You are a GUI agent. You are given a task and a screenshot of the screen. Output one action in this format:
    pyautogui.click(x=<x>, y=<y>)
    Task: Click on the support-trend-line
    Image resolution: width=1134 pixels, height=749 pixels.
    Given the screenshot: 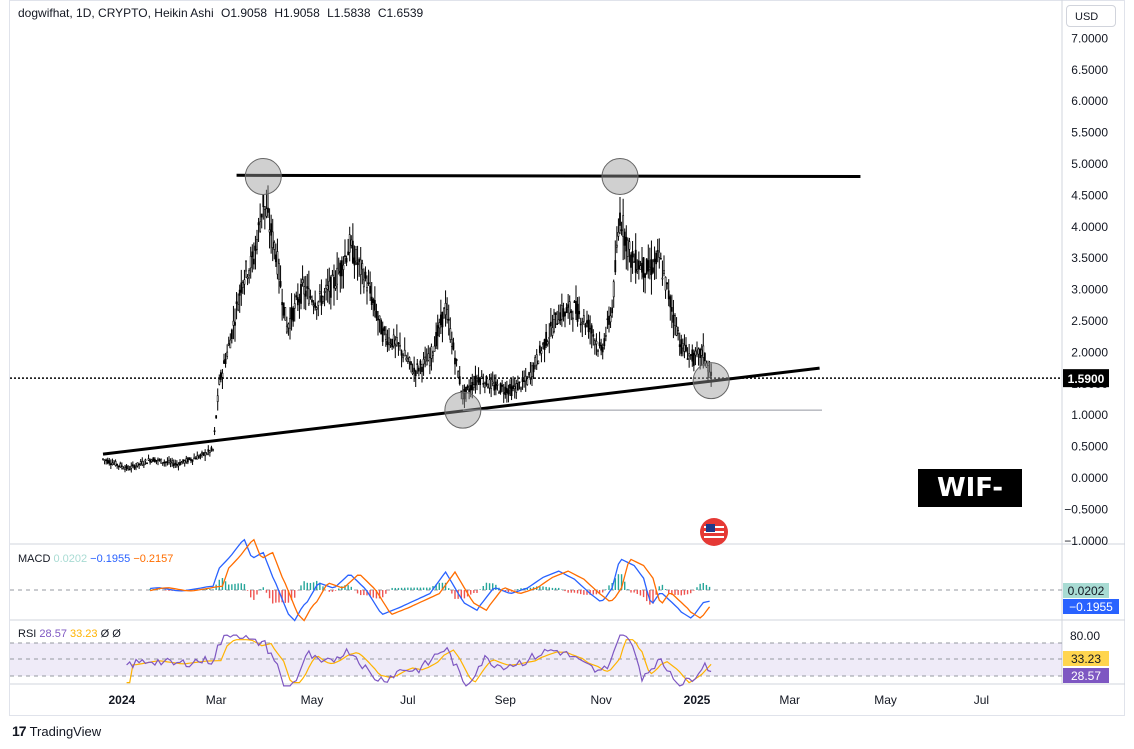 What is the action you would take?
    pyautogui.click(x=461, y=411)
    